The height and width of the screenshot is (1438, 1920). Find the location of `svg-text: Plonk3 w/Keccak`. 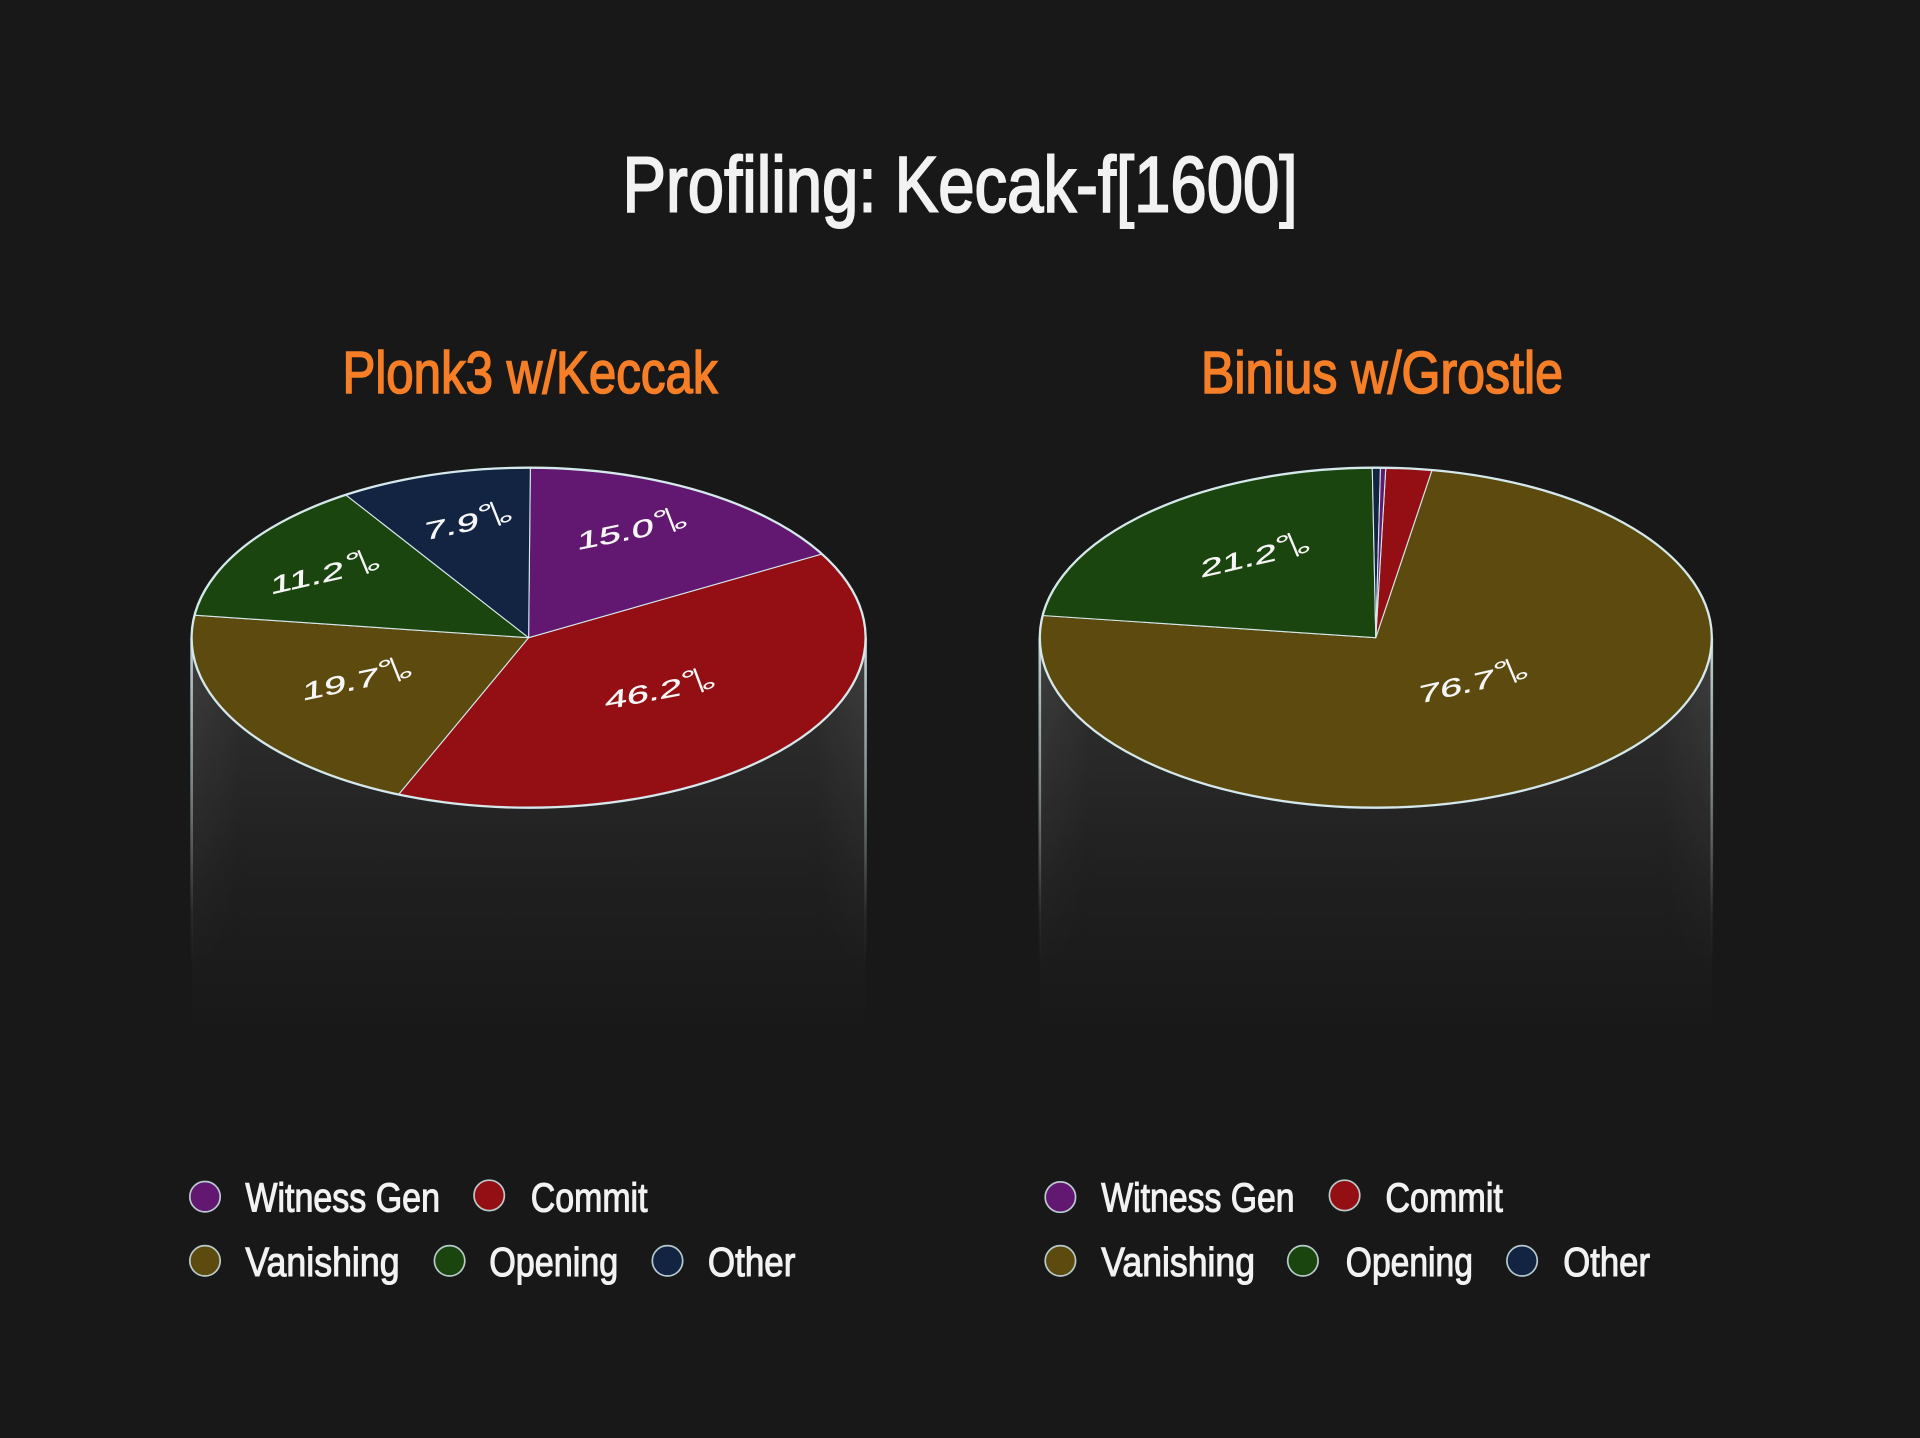

svg-text: Plonk3 w/Keccak is located at coordinates (530, 373).